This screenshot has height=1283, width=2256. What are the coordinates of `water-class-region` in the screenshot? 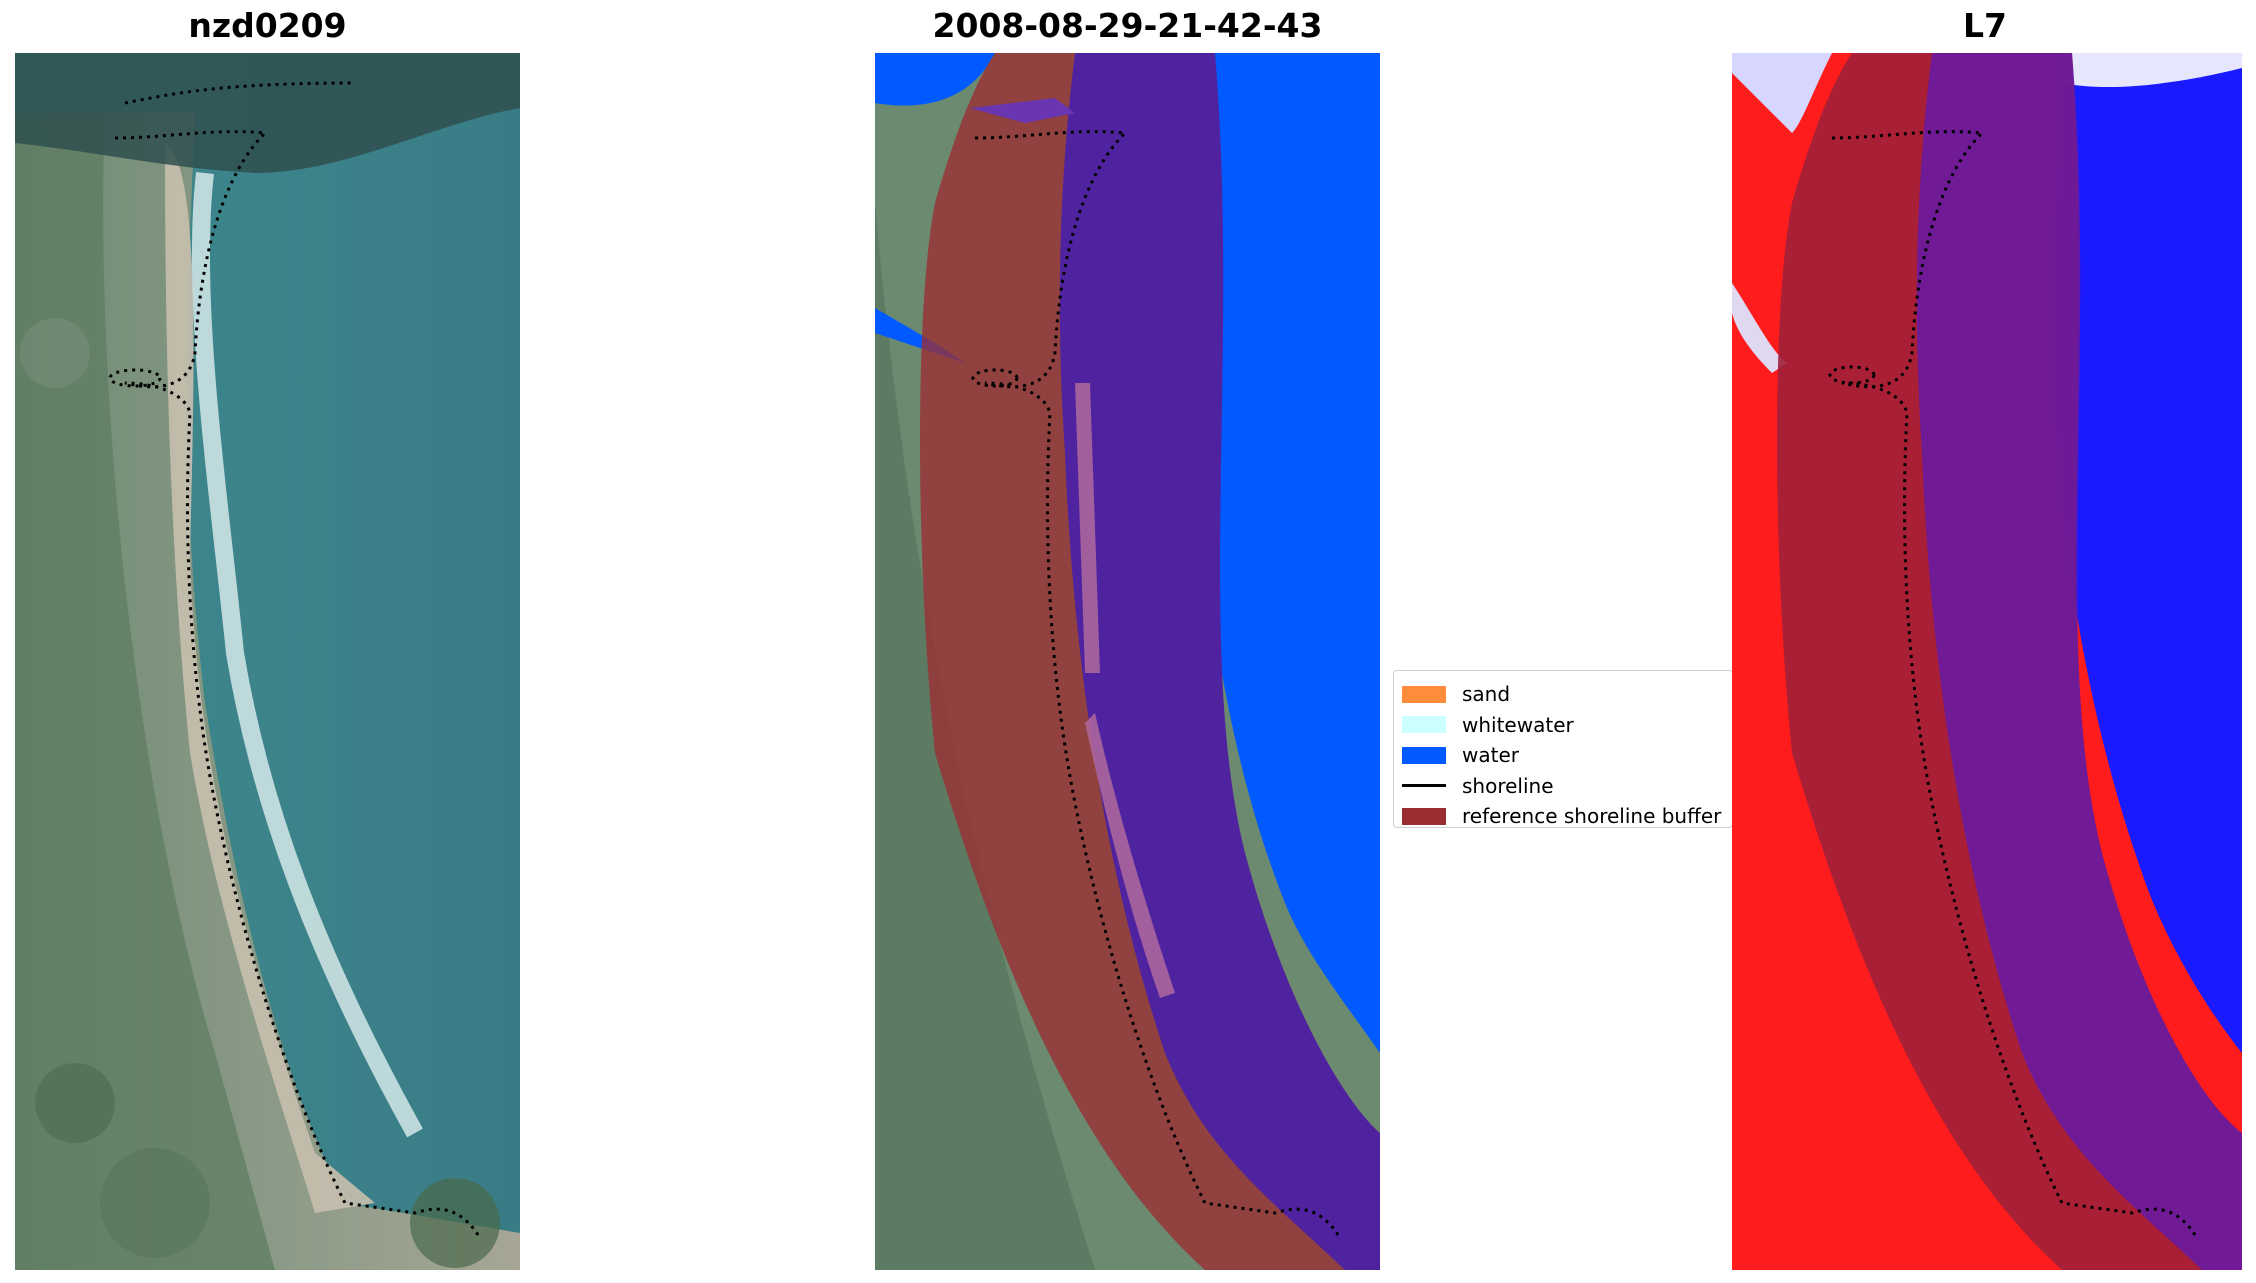 It's located at (1287, 553).